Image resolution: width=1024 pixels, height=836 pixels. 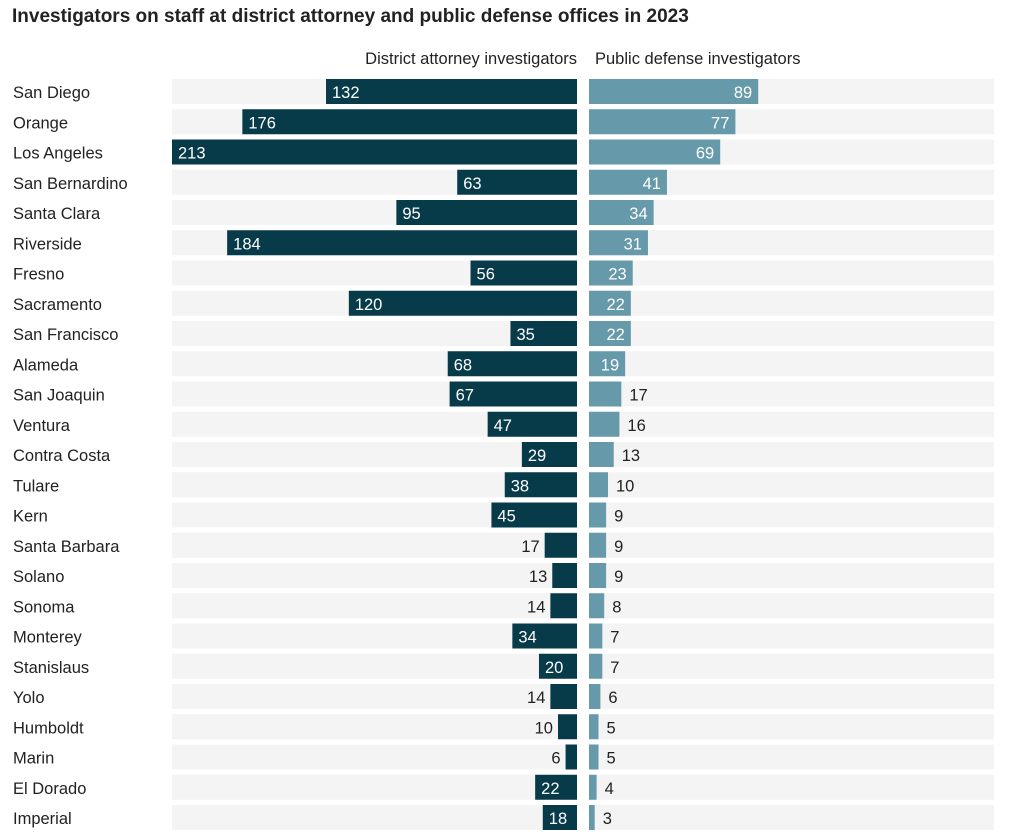 What do you see at coordinates (550, 789) in the screenshot?
I see `da-value-label: 22` at bounding box center [550, 789].